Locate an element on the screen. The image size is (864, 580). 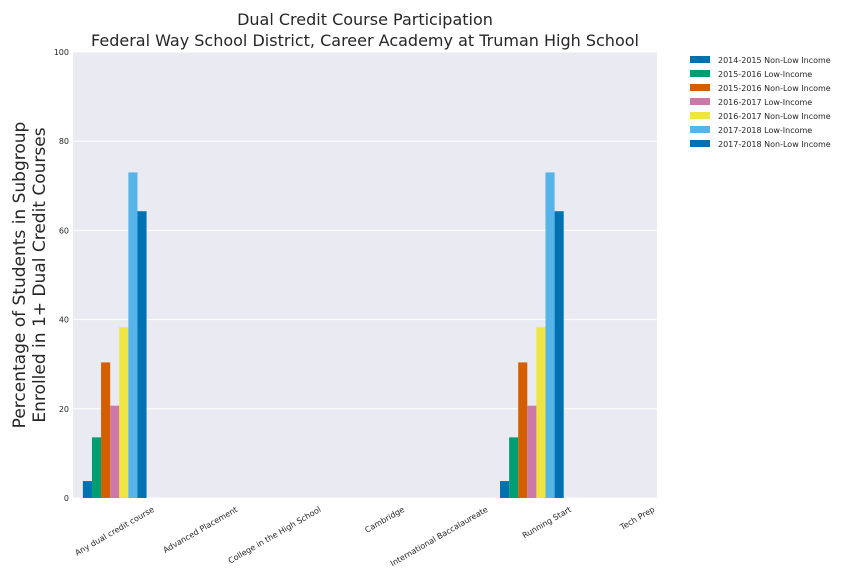
legend-label: 2017-2018 Non-Low Income is located at coordinates (774, 144).